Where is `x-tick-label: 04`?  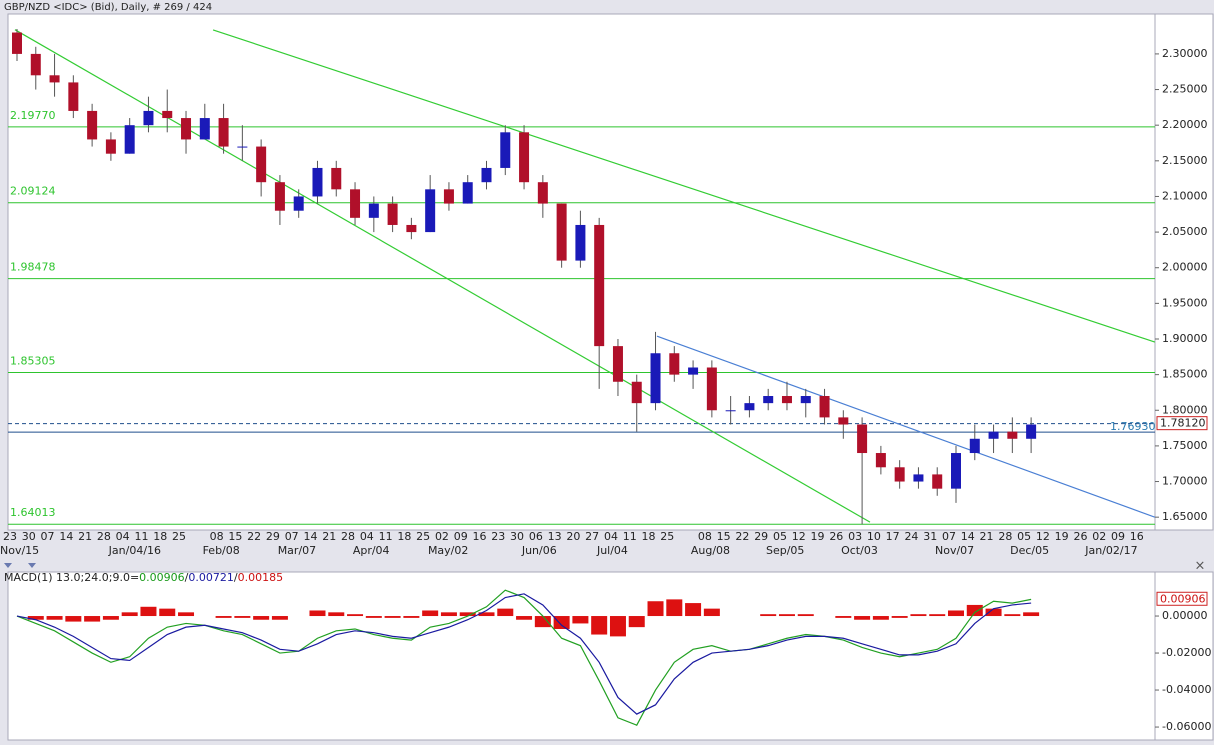
x-tick-label: 04 is located at coordinates (367, 536).